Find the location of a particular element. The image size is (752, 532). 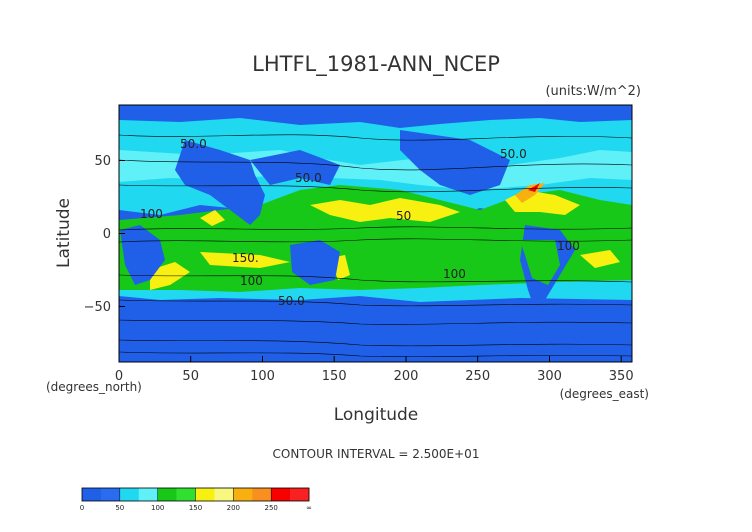

units-label: (units:W/m^2) is located at coordinates (593, 91).